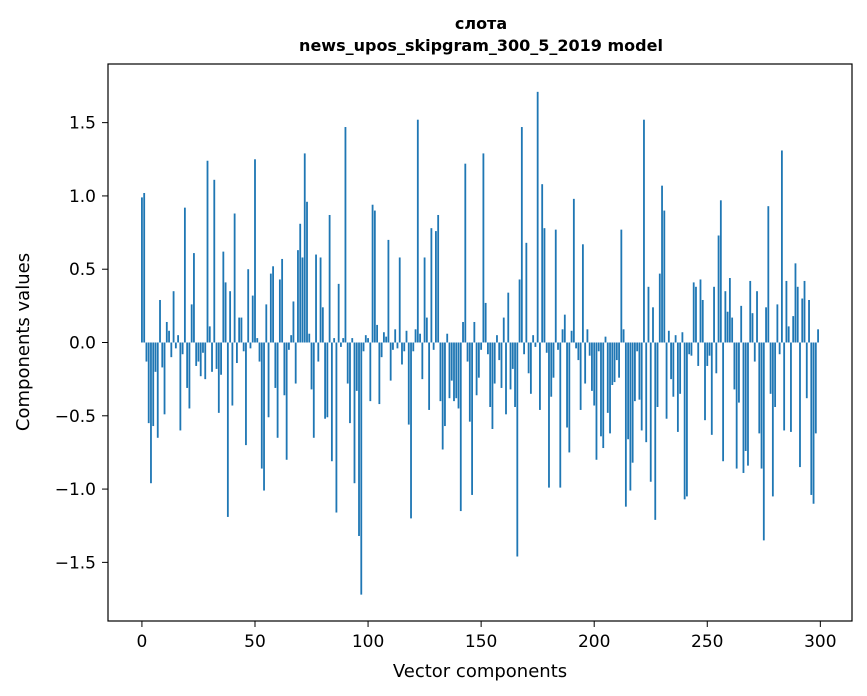  What do you see at coordinates (82, 344) in the screenshot?
I see `y-tick-label: 0.0` at bounding box center [82, 344].